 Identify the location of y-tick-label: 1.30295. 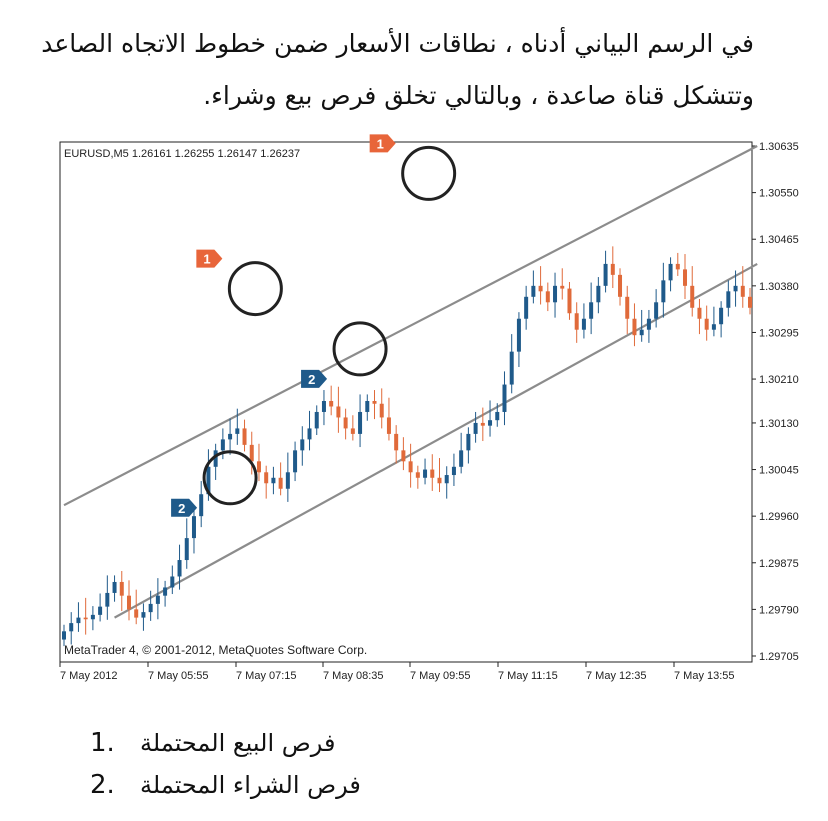
(779, 333).